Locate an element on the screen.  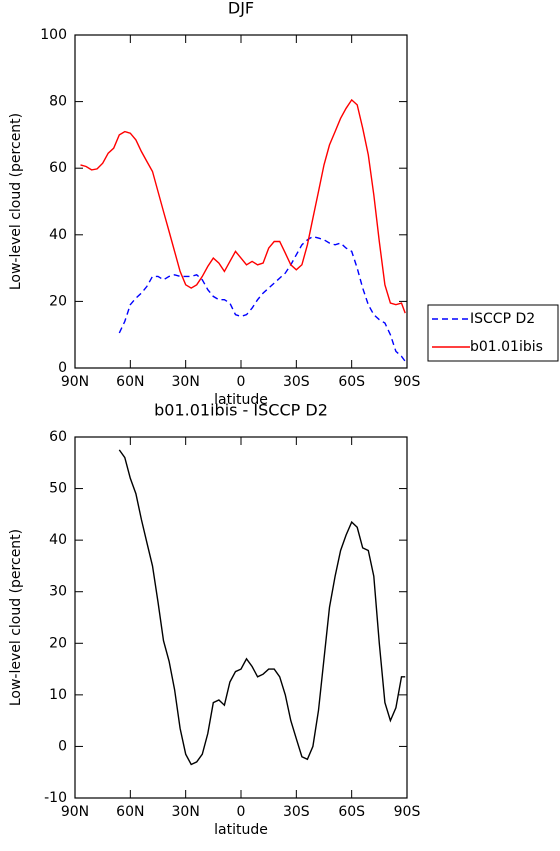
y-tick-label: 30 is located at coordinates (58, 592).